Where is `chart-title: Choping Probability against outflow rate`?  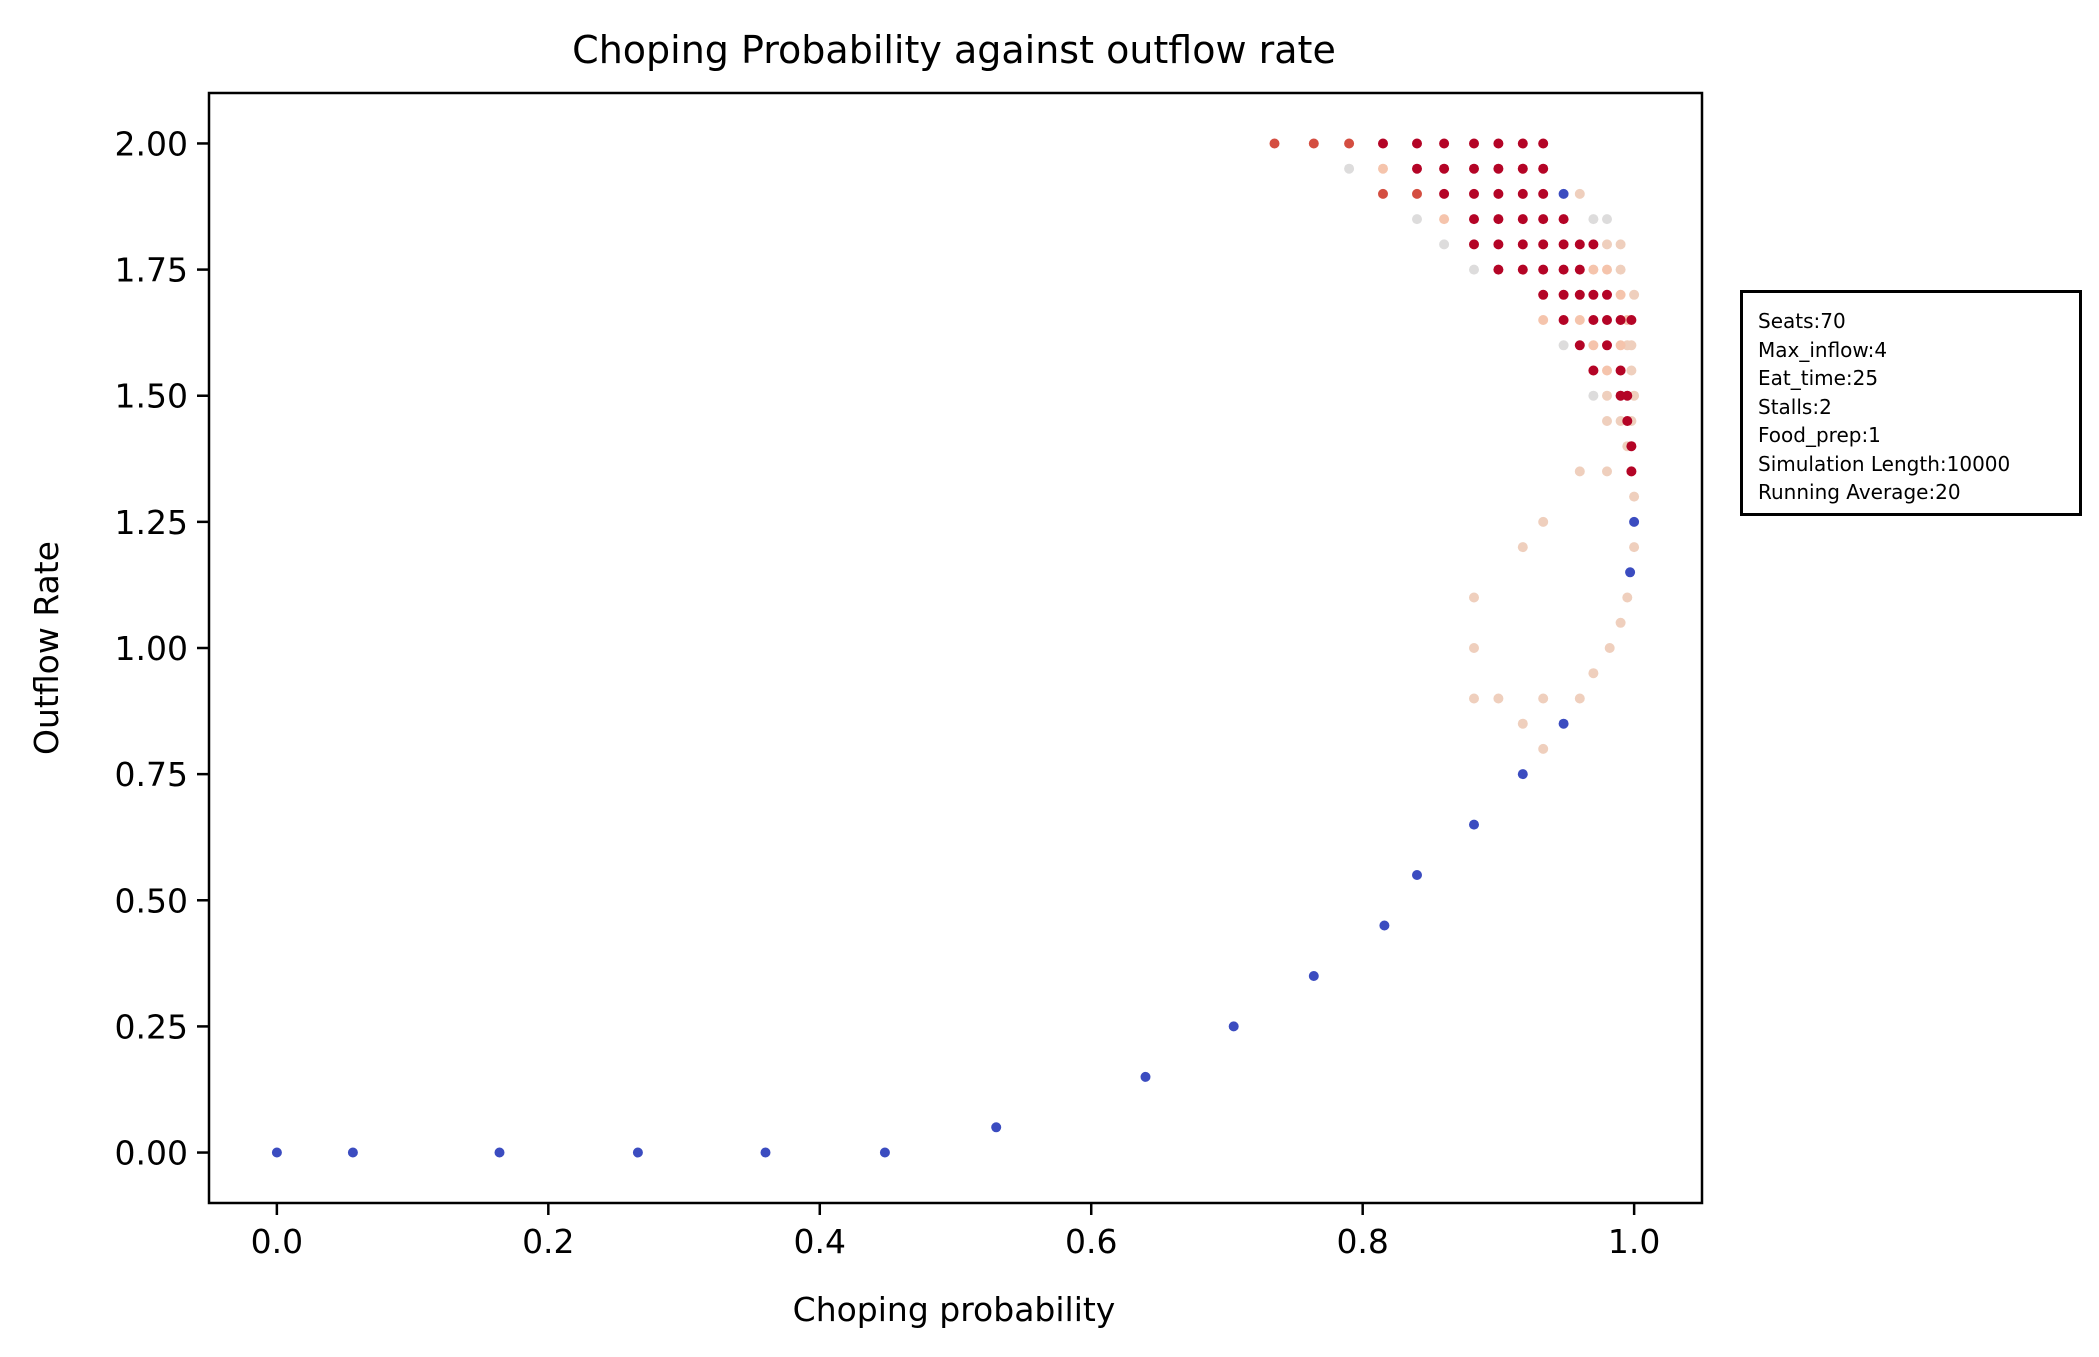 chart-title: Choping Probability against outflow rate is located at coordinates (954, 50).